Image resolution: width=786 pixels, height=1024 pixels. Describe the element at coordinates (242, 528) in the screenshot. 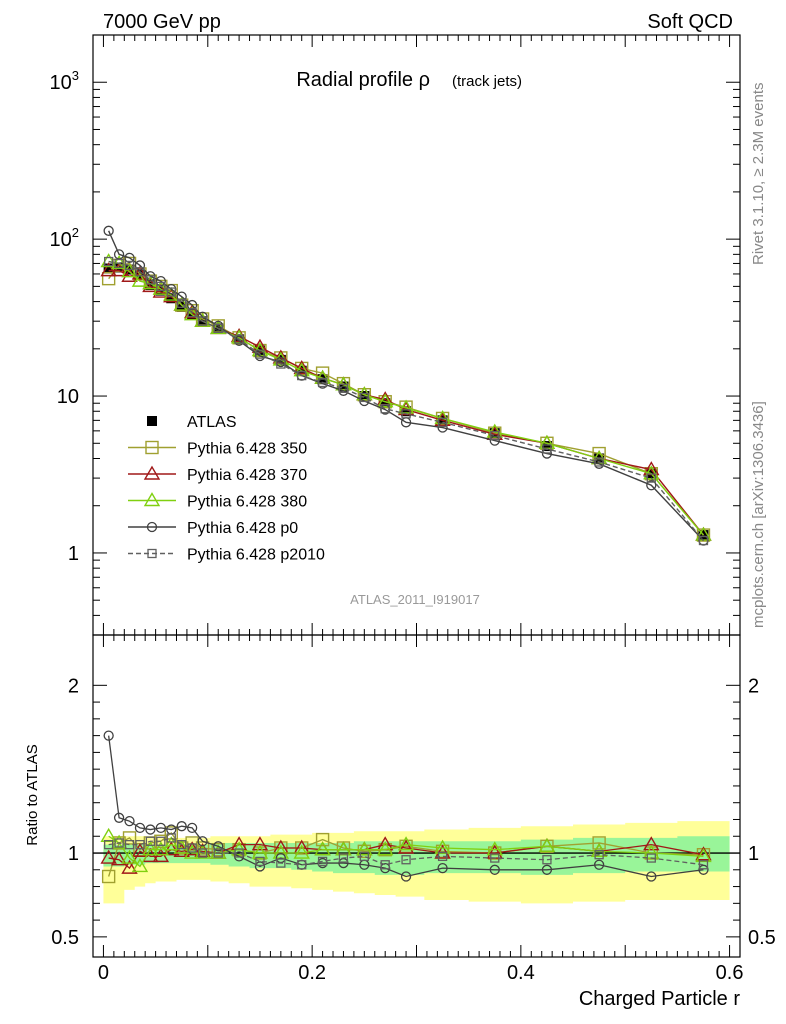

I see `legend-label: Pythia 6.428 p0` at that location.